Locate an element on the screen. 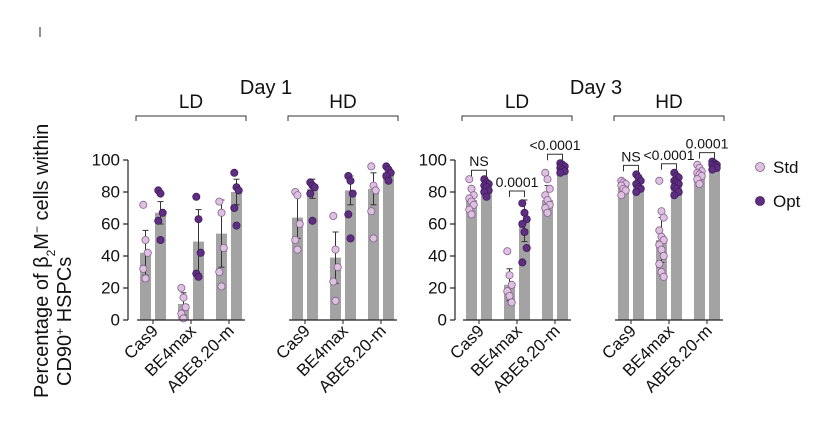 This screenshot has height=427, width=823. y-tick-label: 0 is located at coordinates (442, 320).